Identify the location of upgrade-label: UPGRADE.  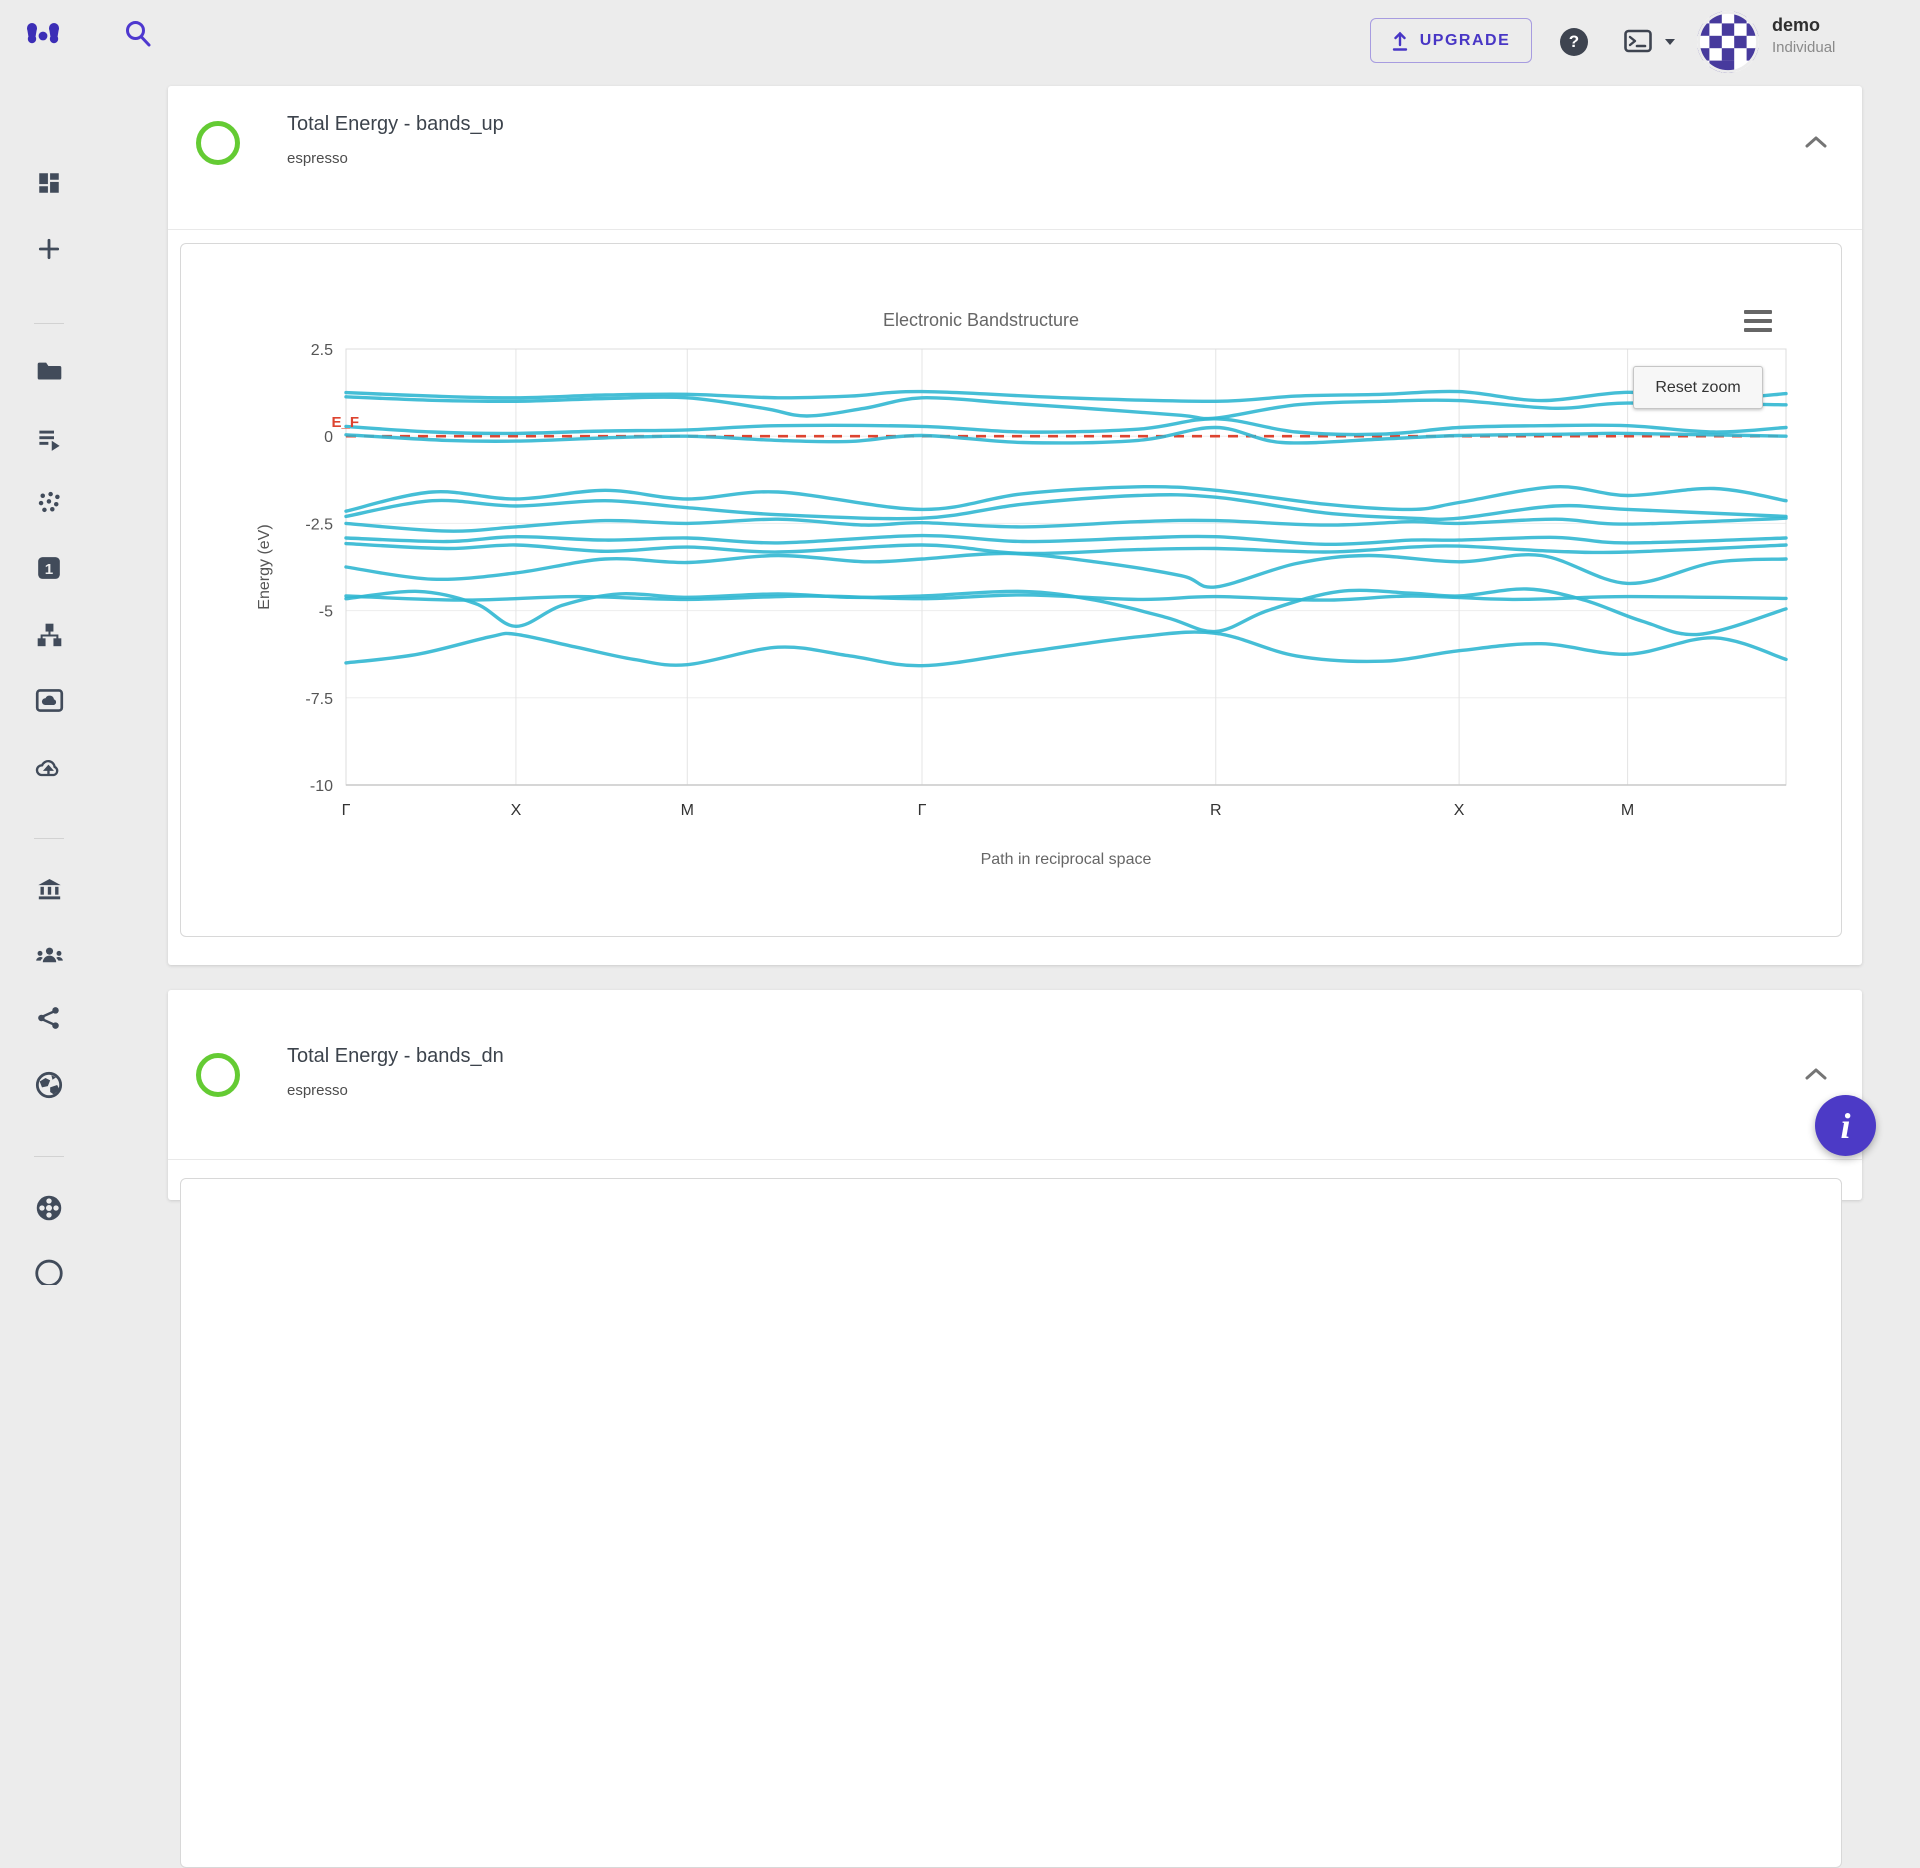
(1465, 40).